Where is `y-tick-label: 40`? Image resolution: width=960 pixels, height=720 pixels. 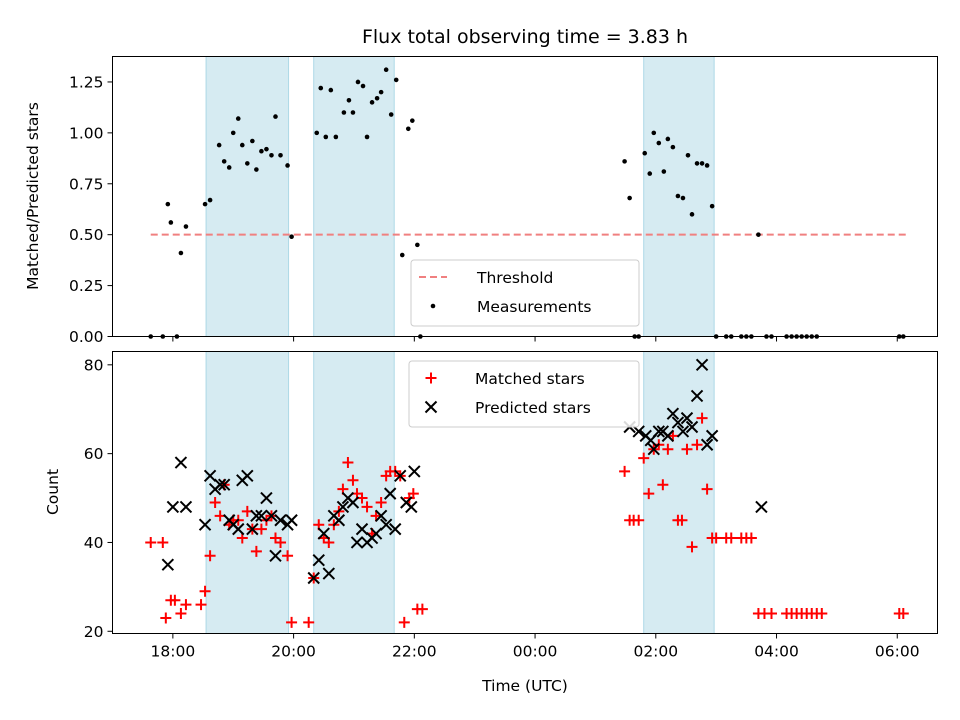 y-tick-label: 40 is located at coordinates (94, 543).